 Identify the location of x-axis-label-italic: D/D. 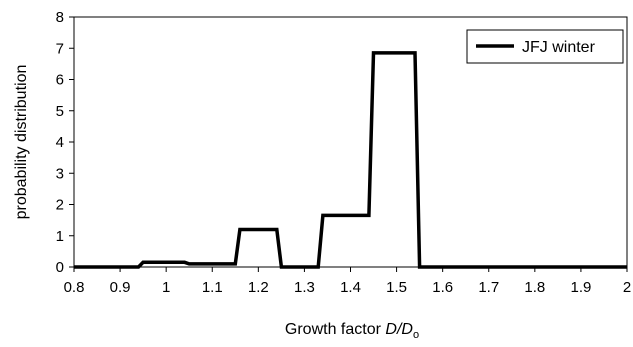
(399, 329).